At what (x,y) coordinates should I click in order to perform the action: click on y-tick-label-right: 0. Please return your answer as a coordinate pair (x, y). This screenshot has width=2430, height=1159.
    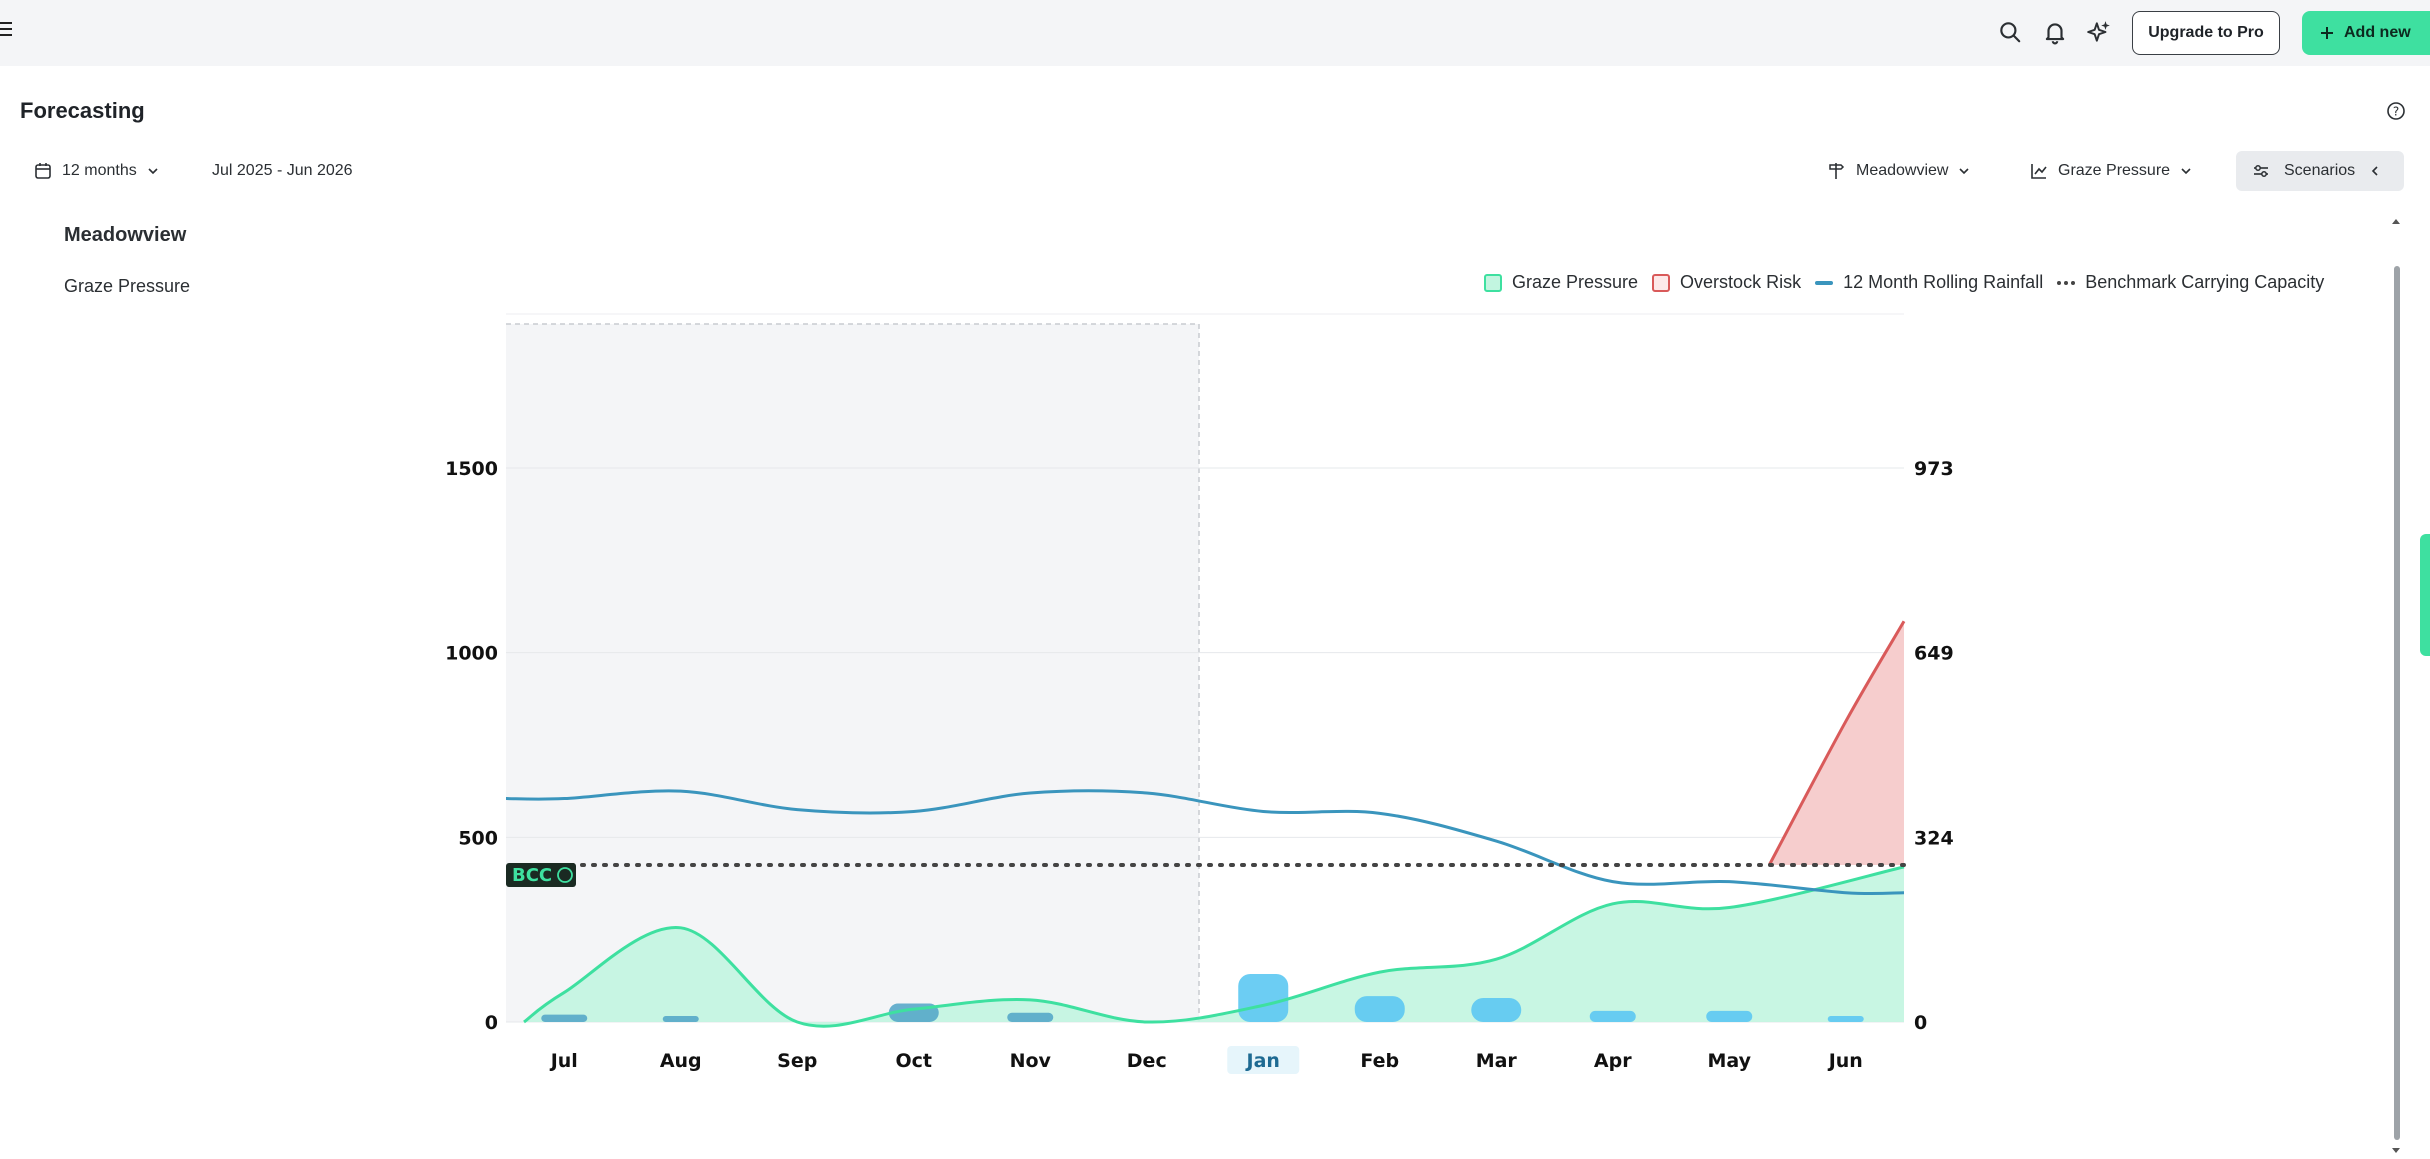
    Looking at the image, I should click on (1920, 1023).